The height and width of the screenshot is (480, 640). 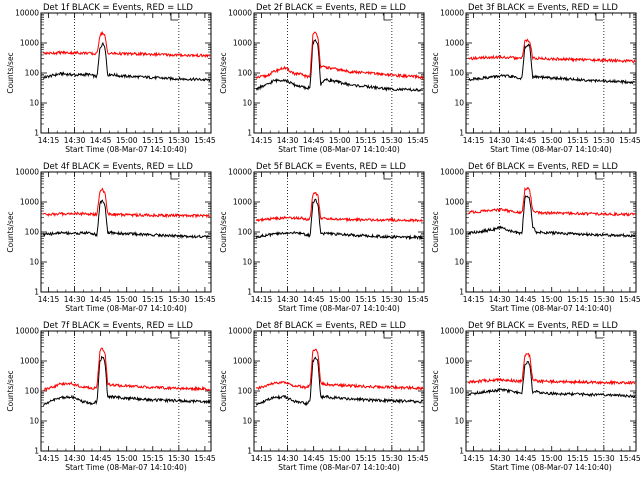 What do you see at coordinates (118, 8) in the screenshot?
I see `panel-title: Det 1f BLACK = Events, RED = LLD` at bounding box center [118, 8].